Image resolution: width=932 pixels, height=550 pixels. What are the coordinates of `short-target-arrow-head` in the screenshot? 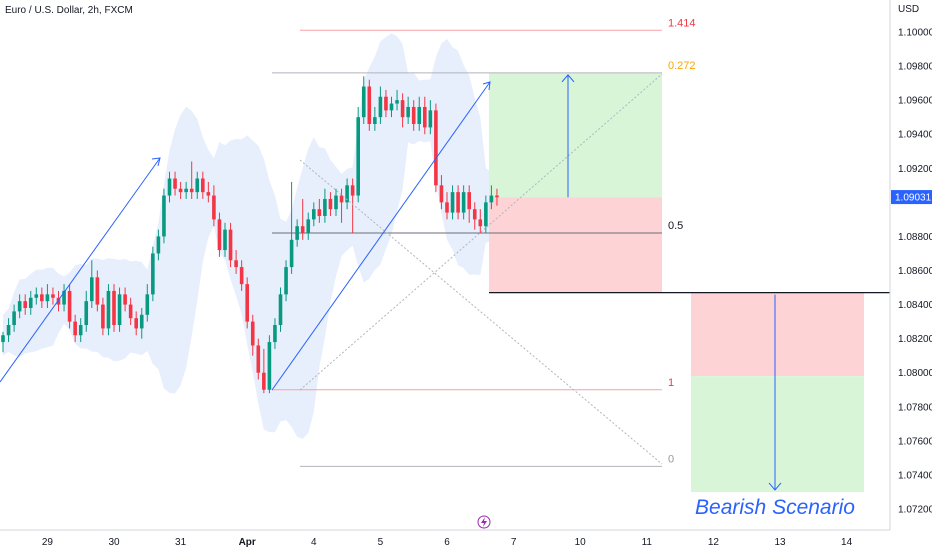 It's located at (775, 486).